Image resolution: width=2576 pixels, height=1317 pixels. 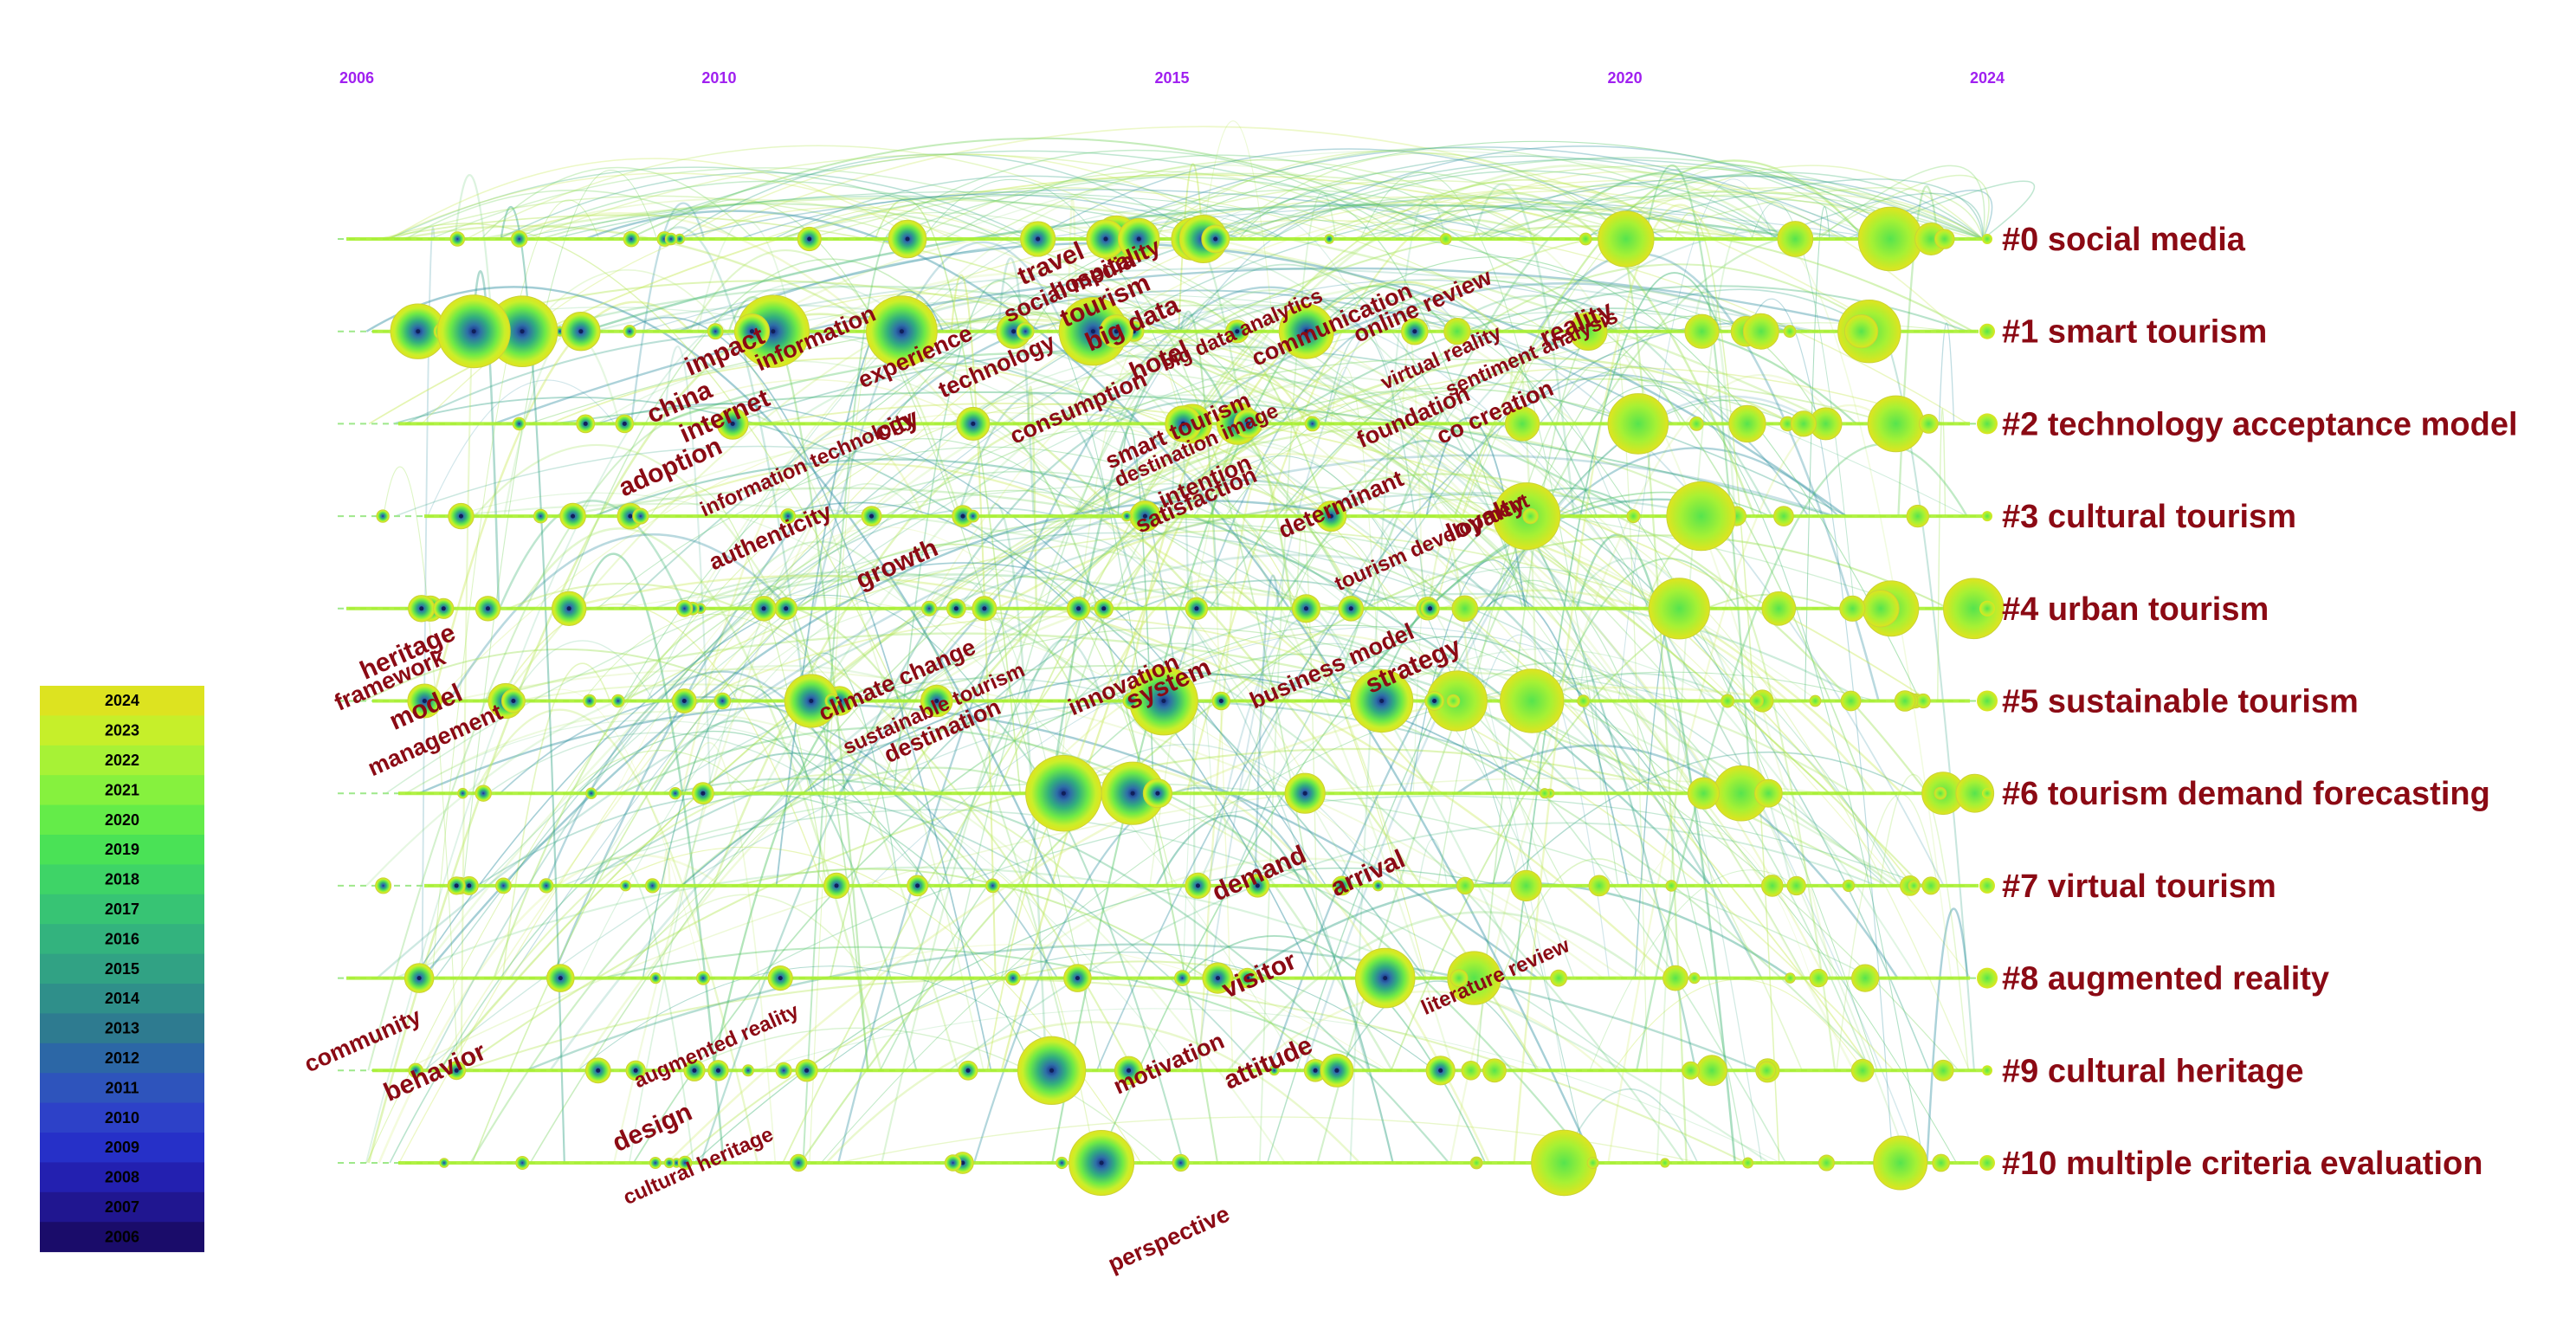 What do you see at coordinates (2246, 794) in the screenshot?
I see `cluster-label-6: #6 tourism demand forecasting` at bounding box center [2246, 794].